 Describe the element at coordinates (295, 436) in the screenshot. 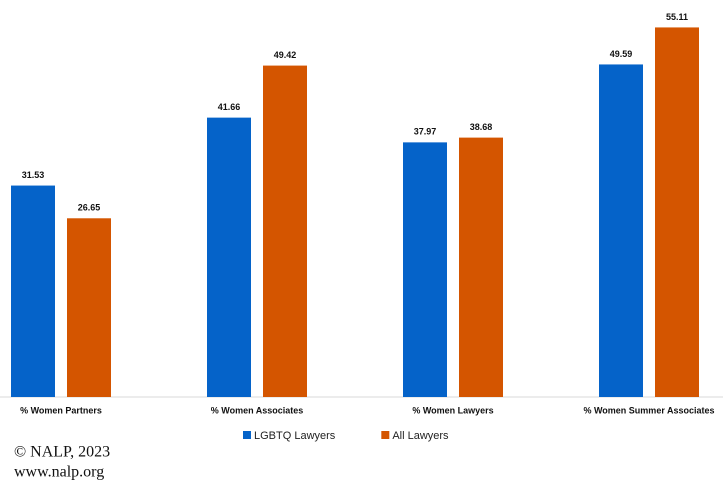

I see `legend-label: LGBTQ Lawyers` at that location.